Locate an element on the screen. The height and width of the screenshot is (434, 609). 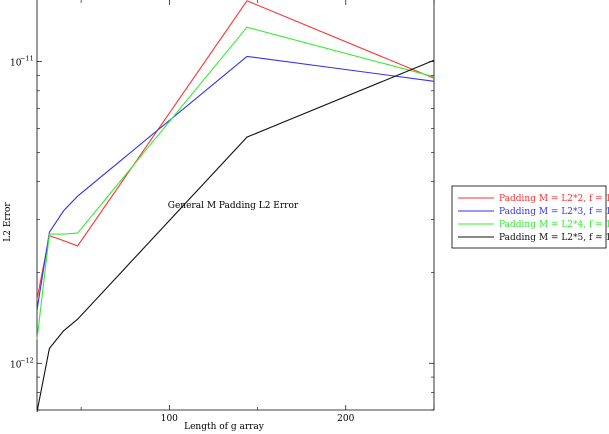
x-tick-label: 100 is located at coordinates (169, 419).